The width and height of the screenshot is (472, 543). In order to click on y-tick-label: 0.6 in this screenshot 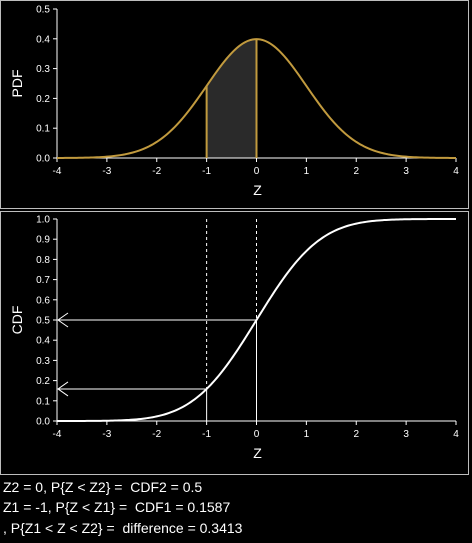, I will do `click(43, 300)`.